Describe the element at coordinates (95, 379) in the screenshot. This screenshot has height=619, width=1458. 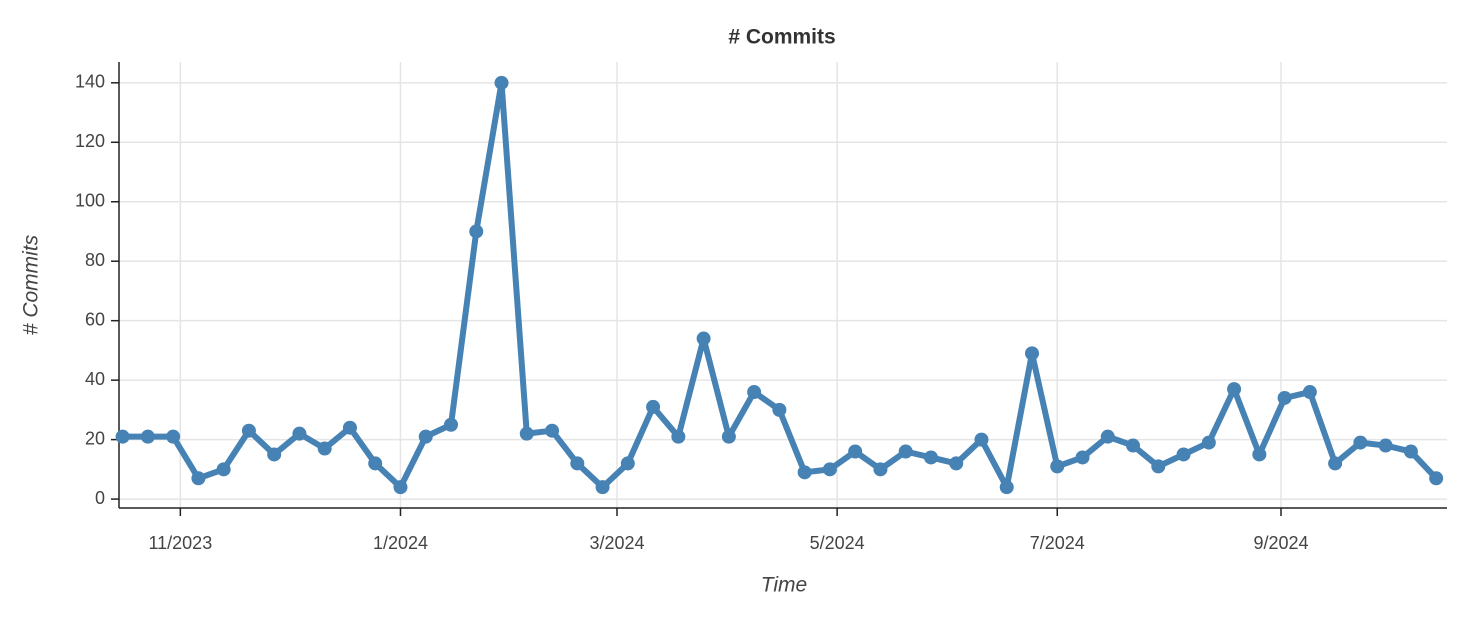
I see `y-tick-label: 40` at that location.